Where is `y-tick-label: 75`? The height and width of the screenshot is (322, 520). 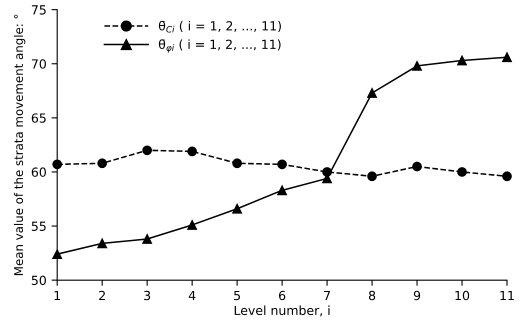 y-tick-label: 75 is located at coordinates (39, 10).